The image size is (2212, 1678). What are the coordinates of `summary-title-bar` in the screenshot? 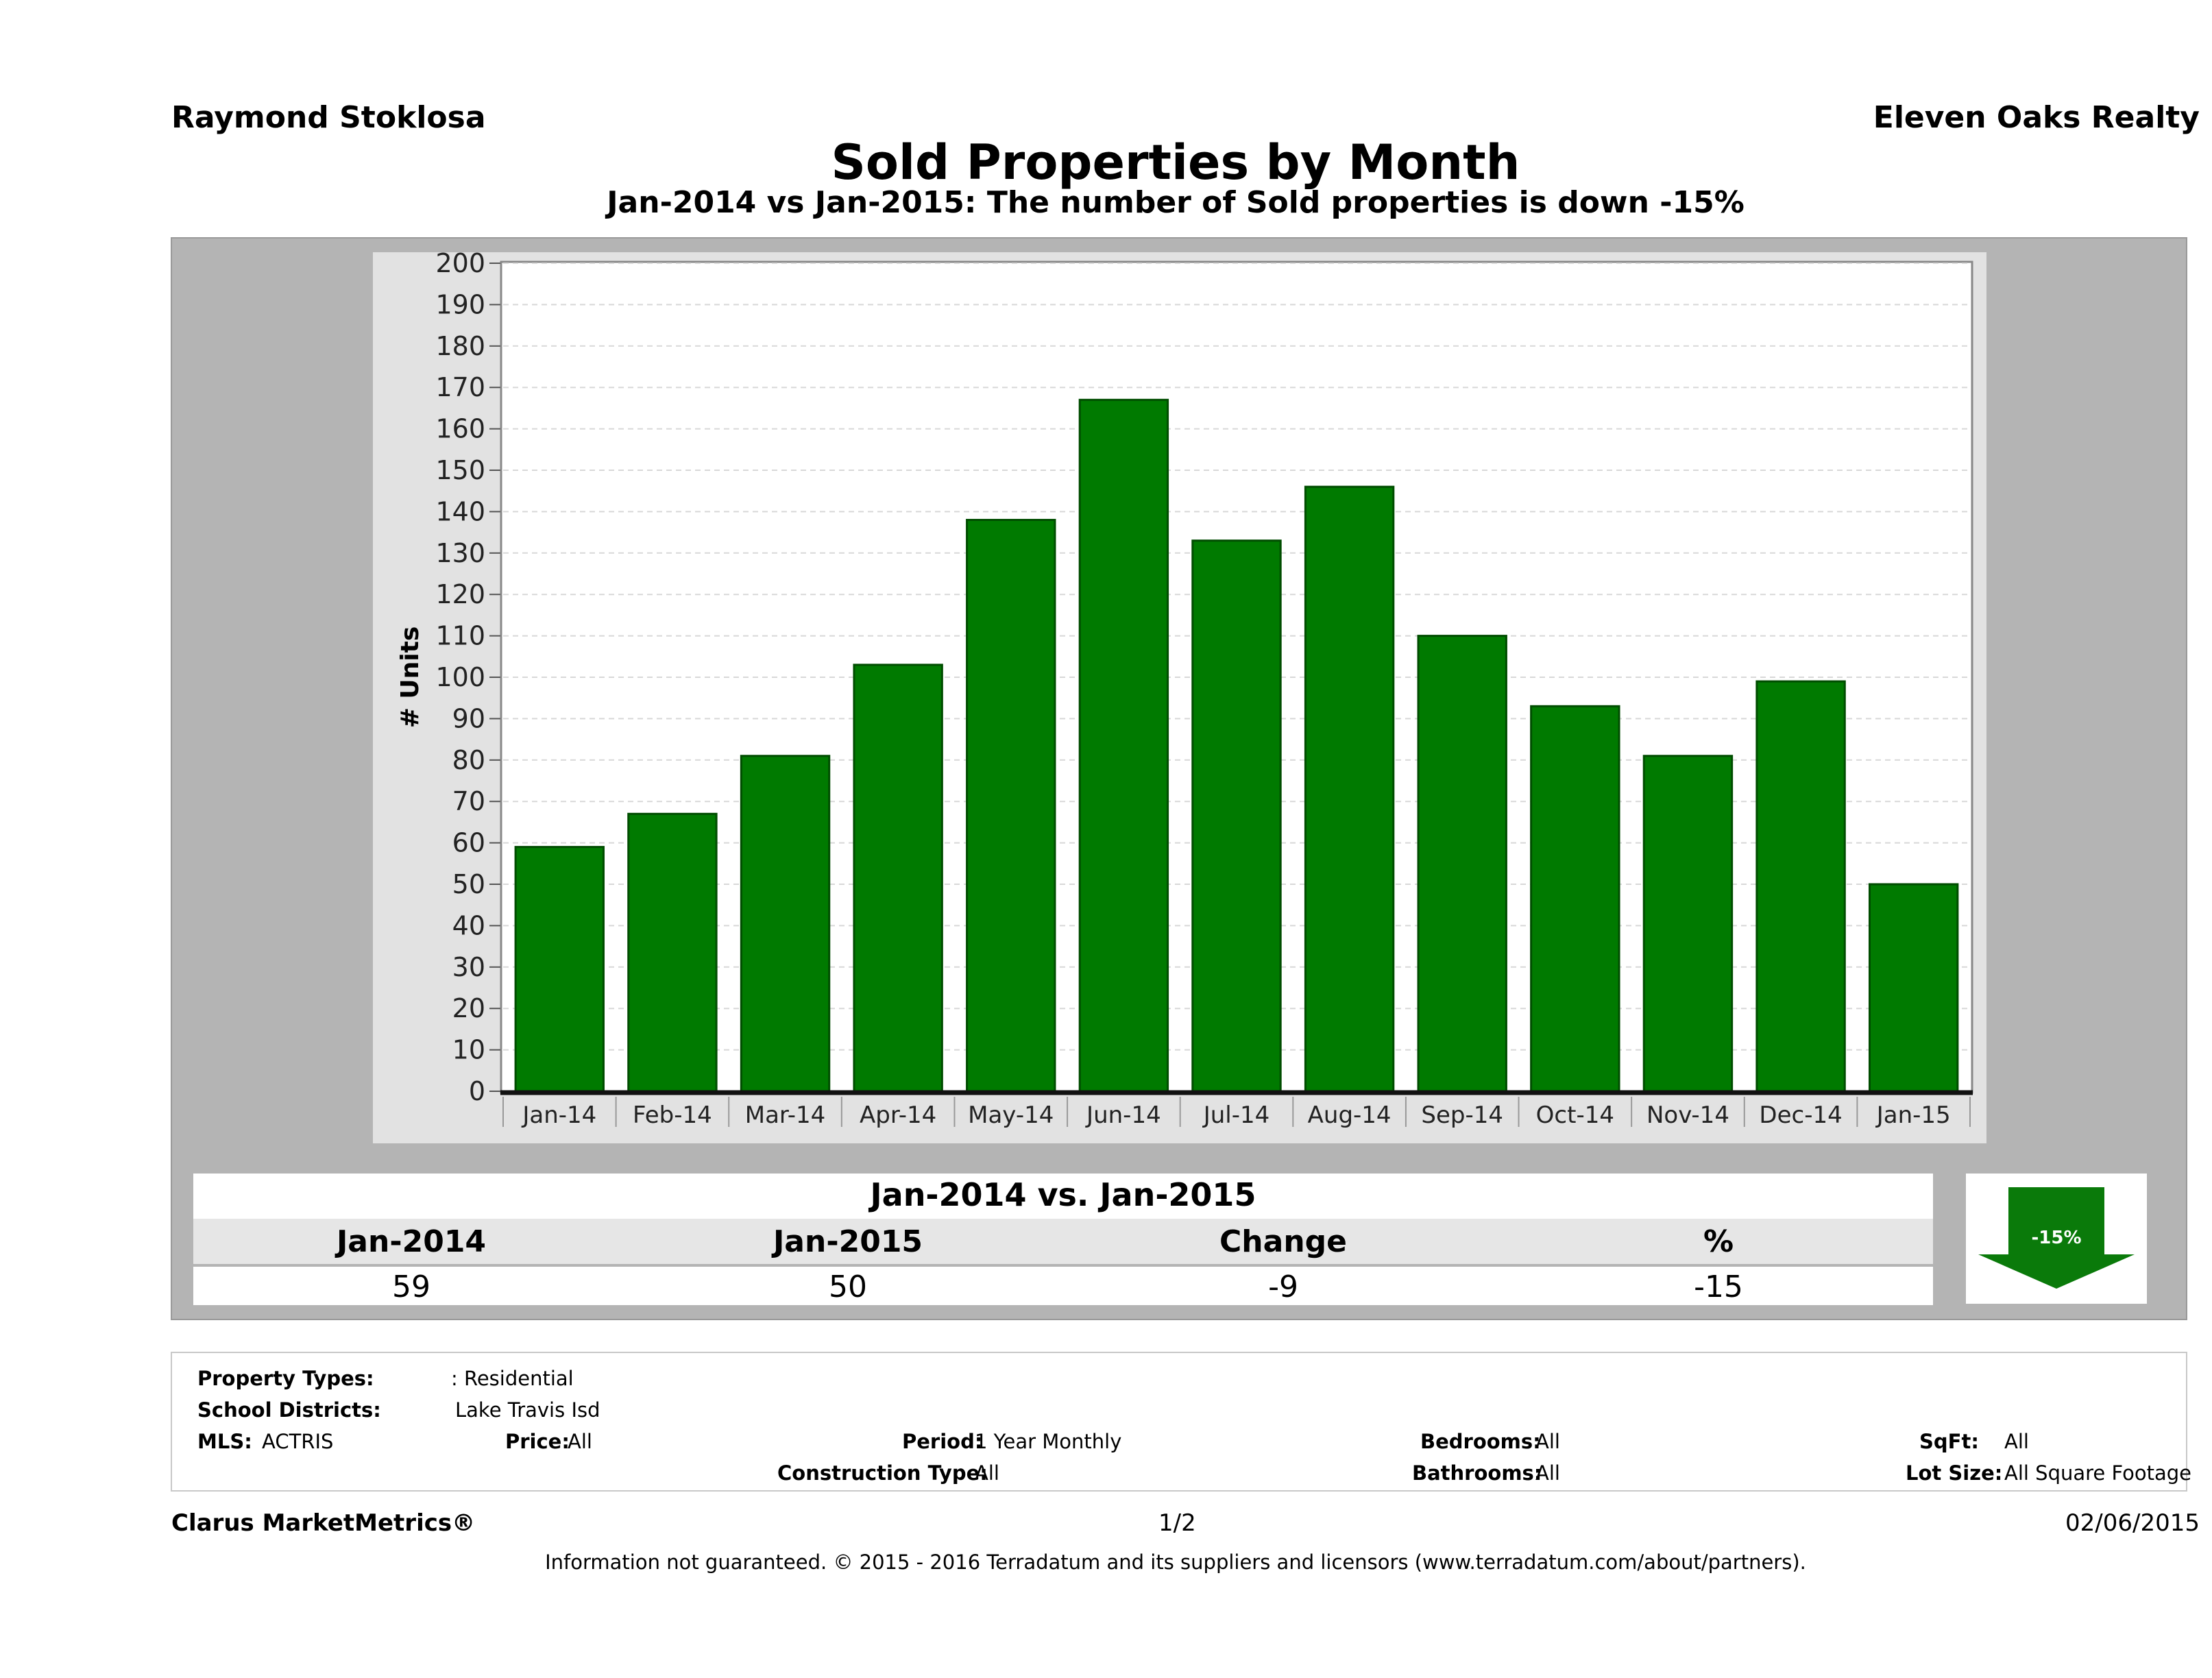 It's located at (1063, 1196).